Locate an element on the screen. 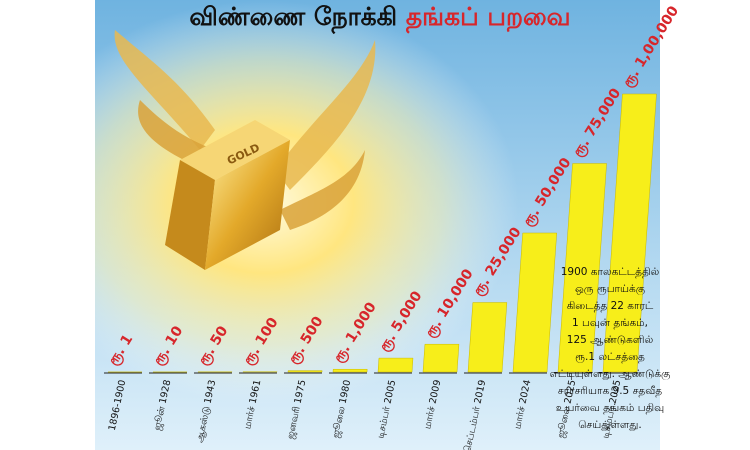 Image resolution: width=750 pixels, height=450 pixels. annotation-line: எட்டியுள்ளது. ஆண்டுக்கு is located at coordinates (610, 375).